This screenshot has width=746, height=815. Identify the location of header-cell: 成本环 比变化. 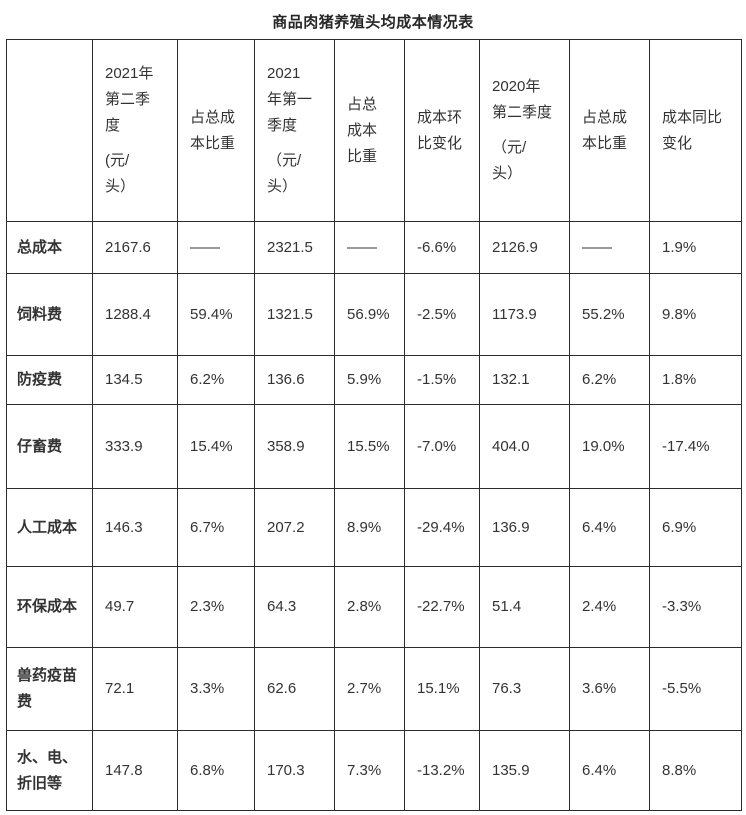
(442, 130).